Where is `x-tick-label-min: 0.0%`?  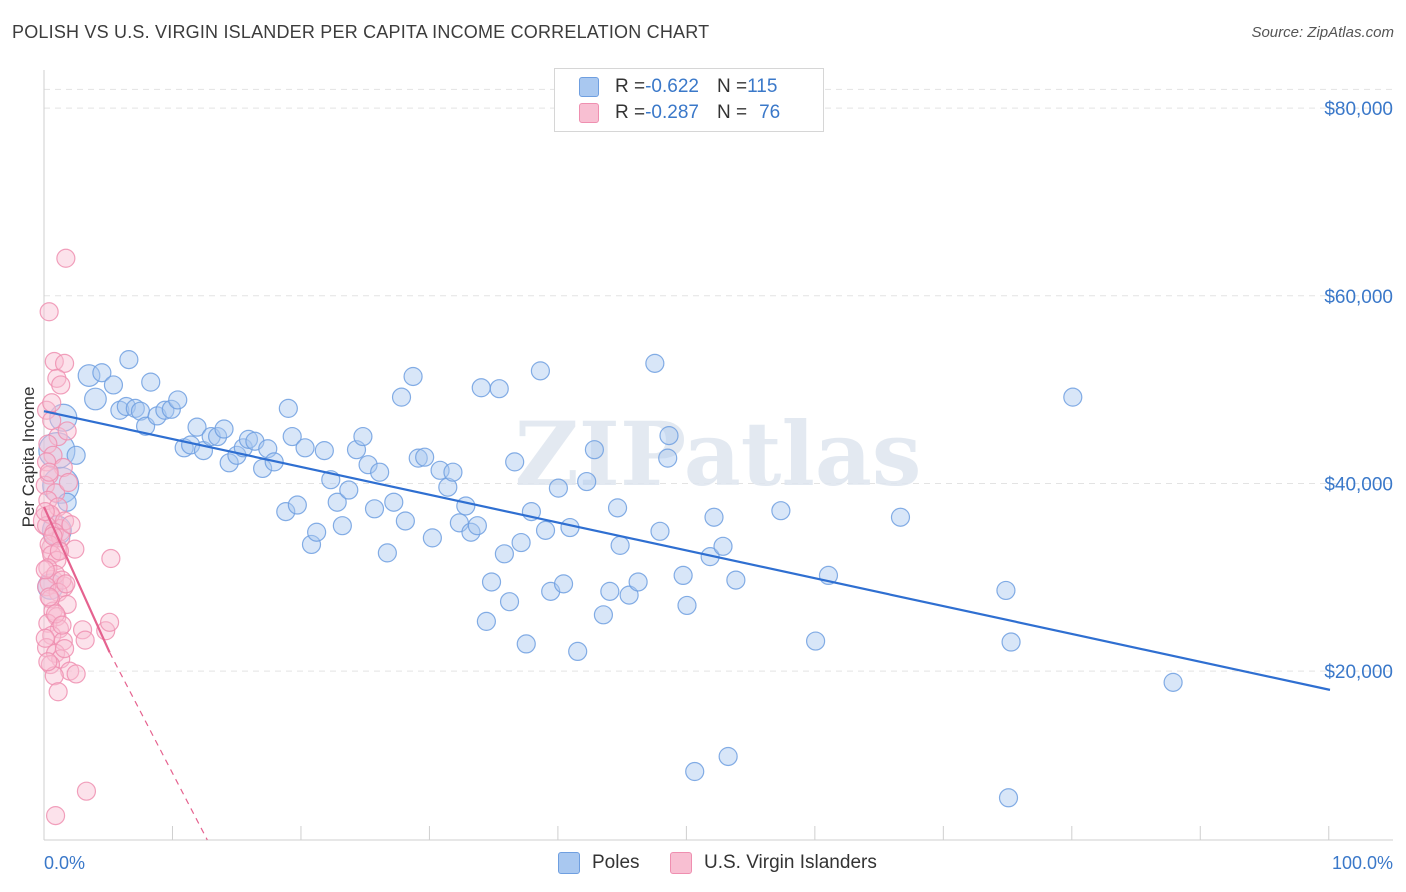
x-tick-label-min: 0.0% is located at coordinates (64, 863).